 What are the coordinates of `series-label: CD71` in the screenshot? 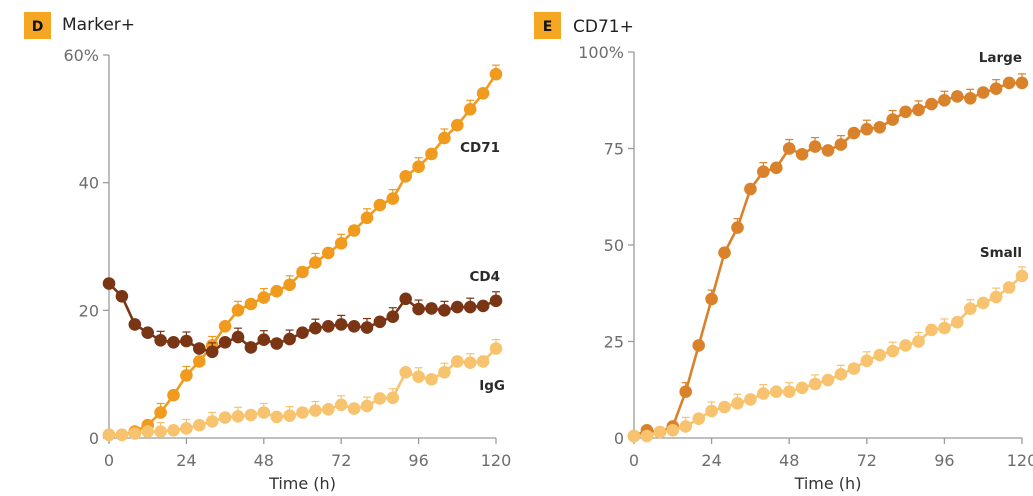 It's located at (480, 148).